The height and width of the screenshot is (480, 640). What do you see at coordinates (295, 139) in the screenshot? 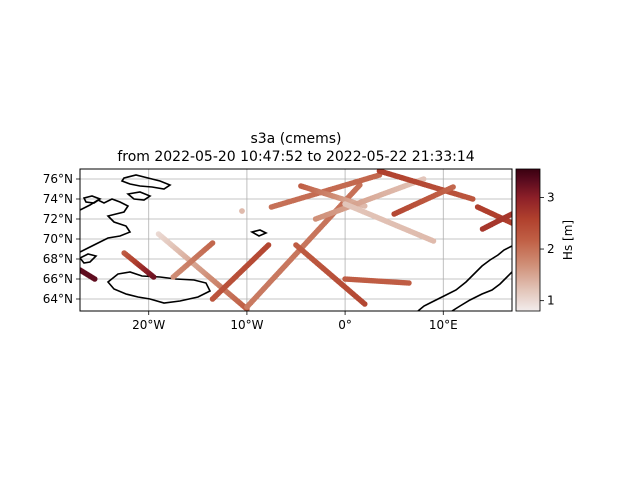
I see `figure-title-line1: s3a (cmems)` at bounding box center [295, 139].